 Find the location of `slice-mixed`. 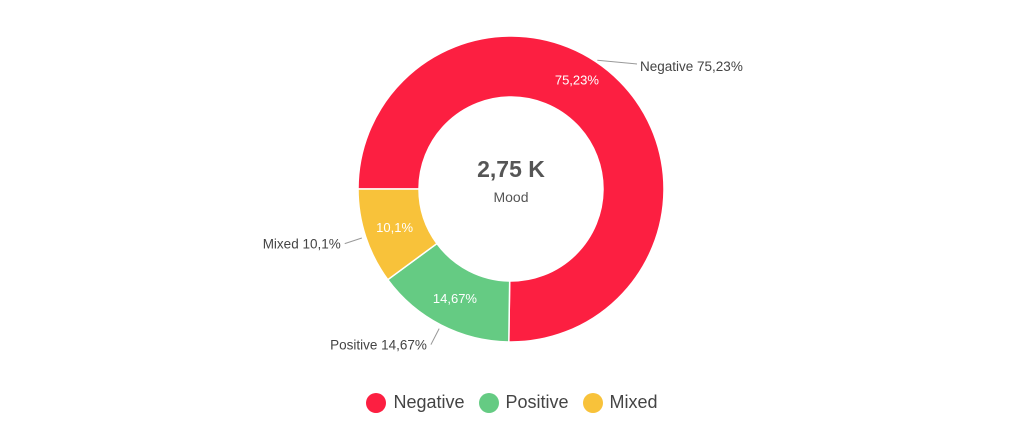

slice-mixed is located at coordinates (397, 234).